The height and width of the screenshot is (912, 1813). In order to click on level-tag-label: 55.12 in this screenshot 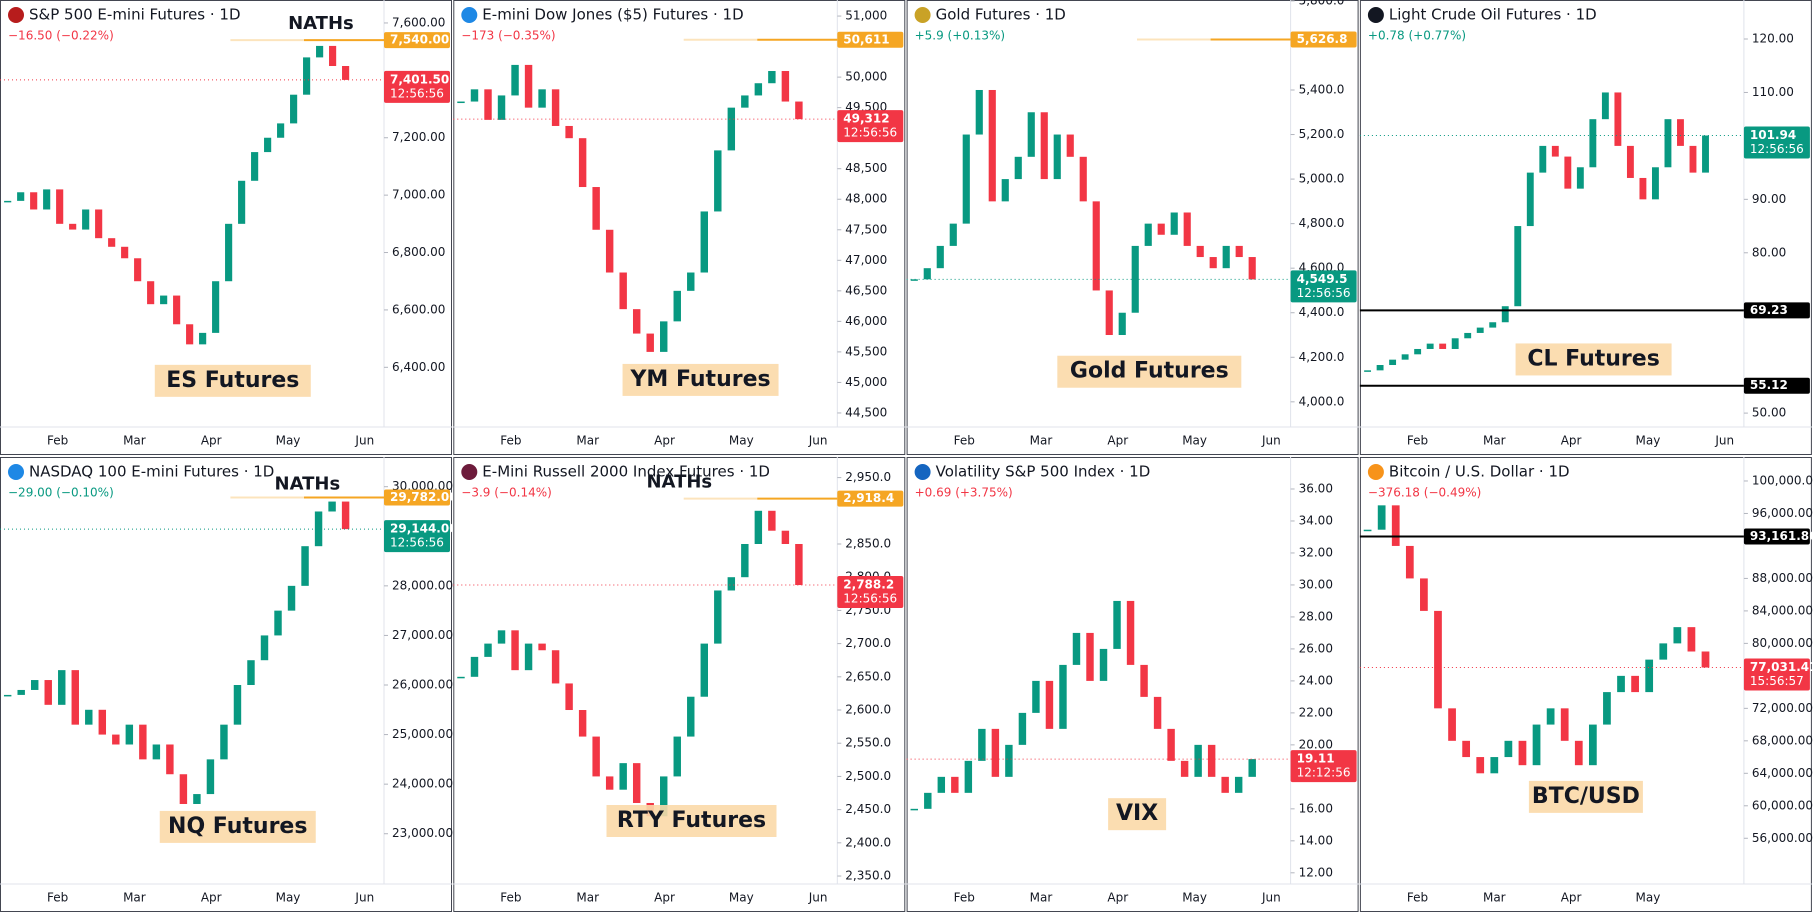, I will do `click(1769, 385)`.